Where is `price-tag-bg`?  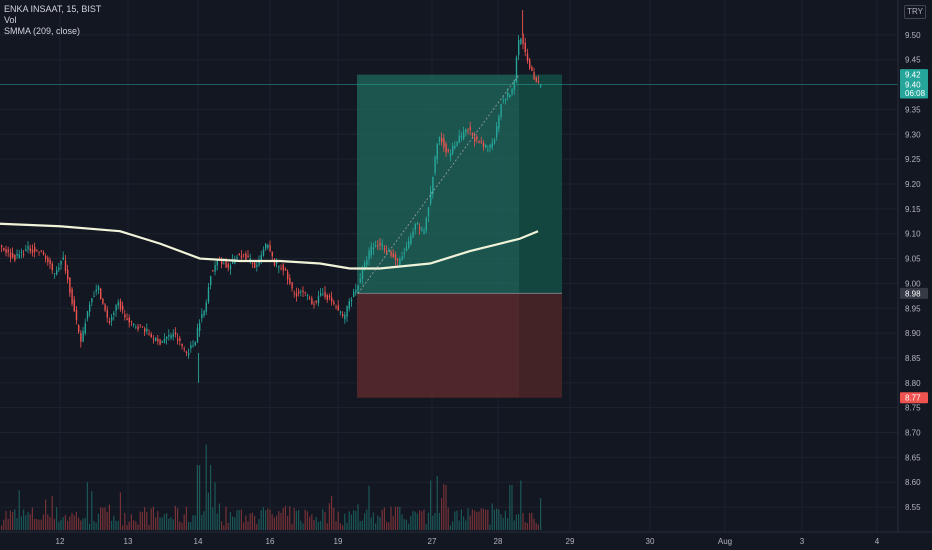
price-tag-bg is located at coordinates (914, 75).